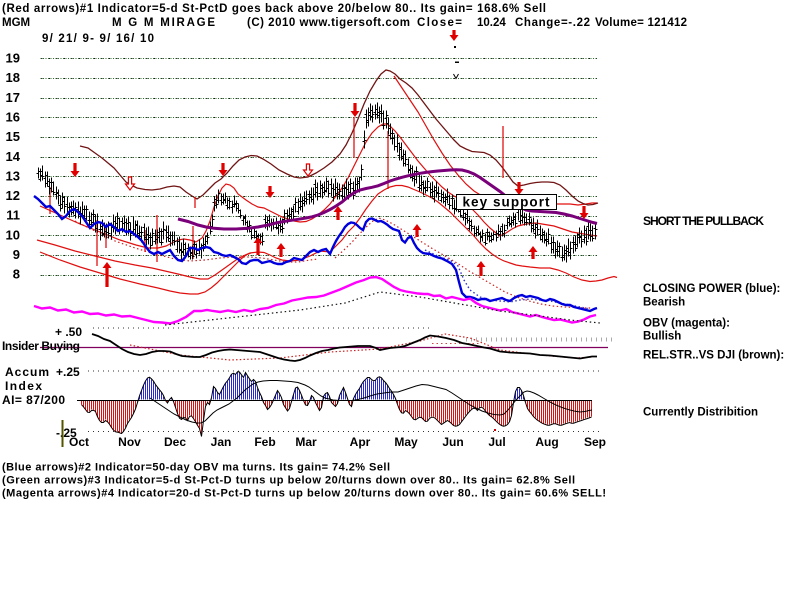  Describe the element at coordinates (13, 136) in the screenshot. I see `svg-text: 15` at that location.